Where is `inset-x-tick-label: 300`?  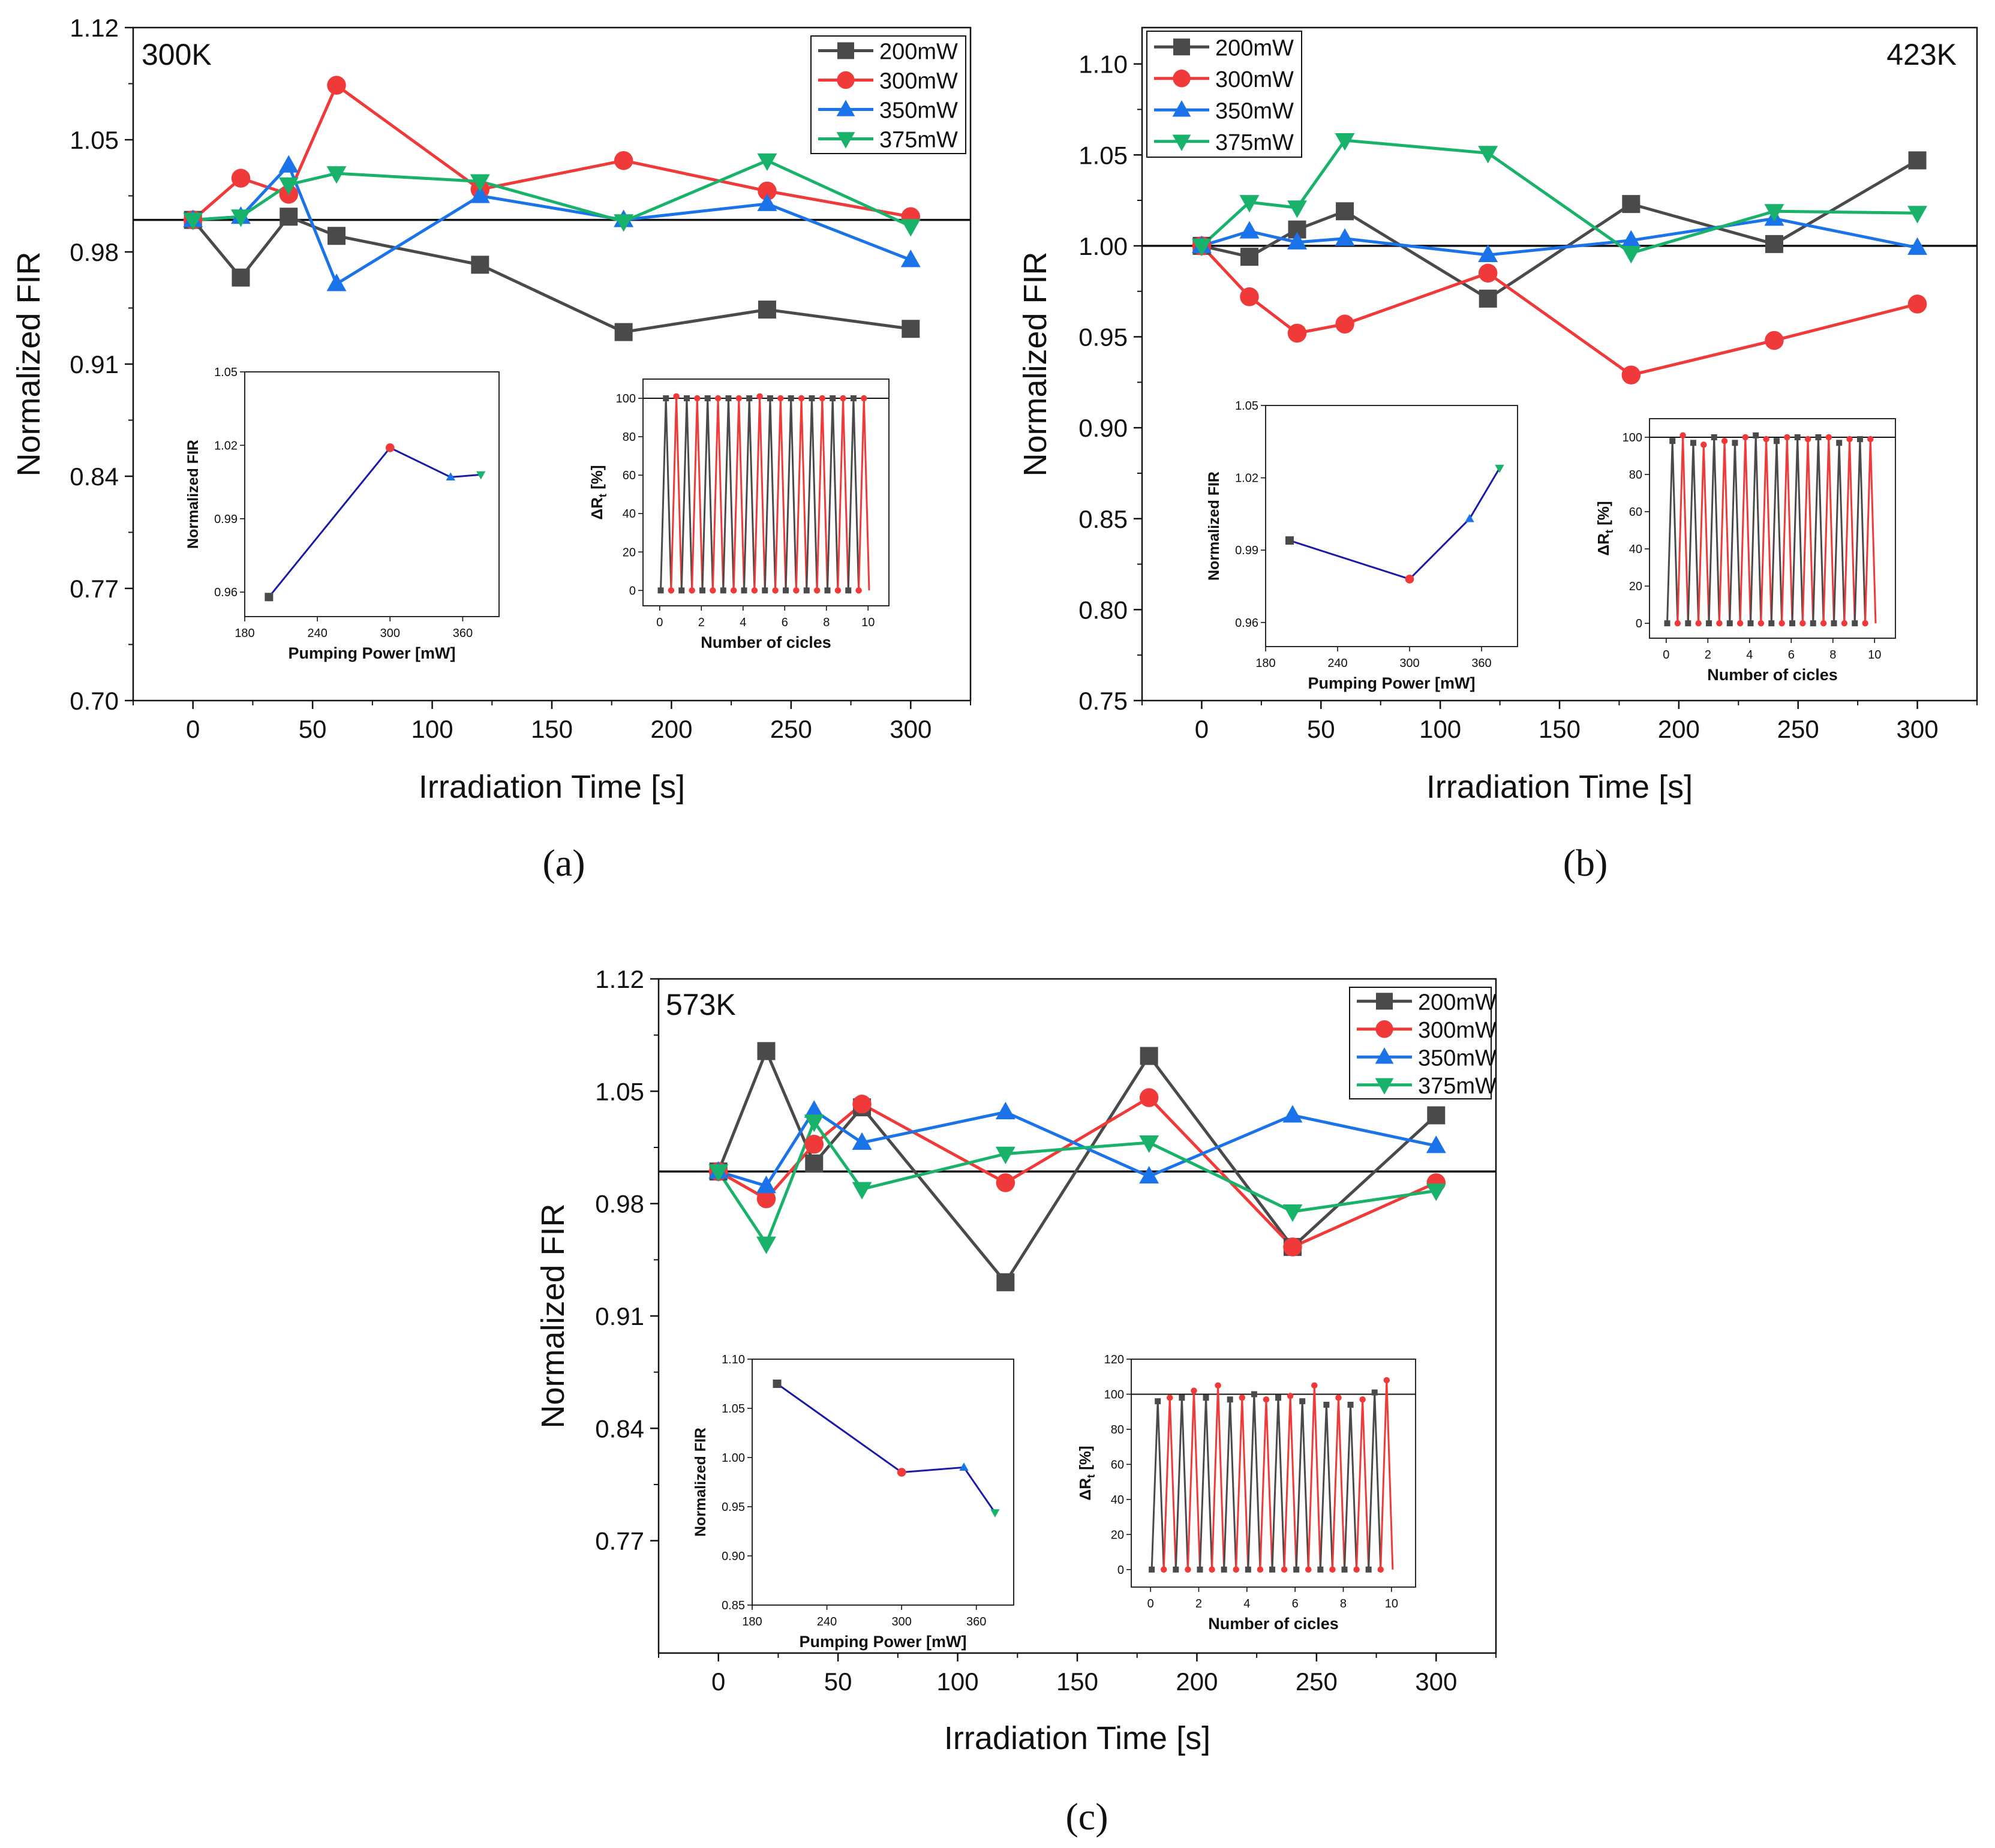
inset-x-tick-label: 300 is located at coordinates (1409, 663).